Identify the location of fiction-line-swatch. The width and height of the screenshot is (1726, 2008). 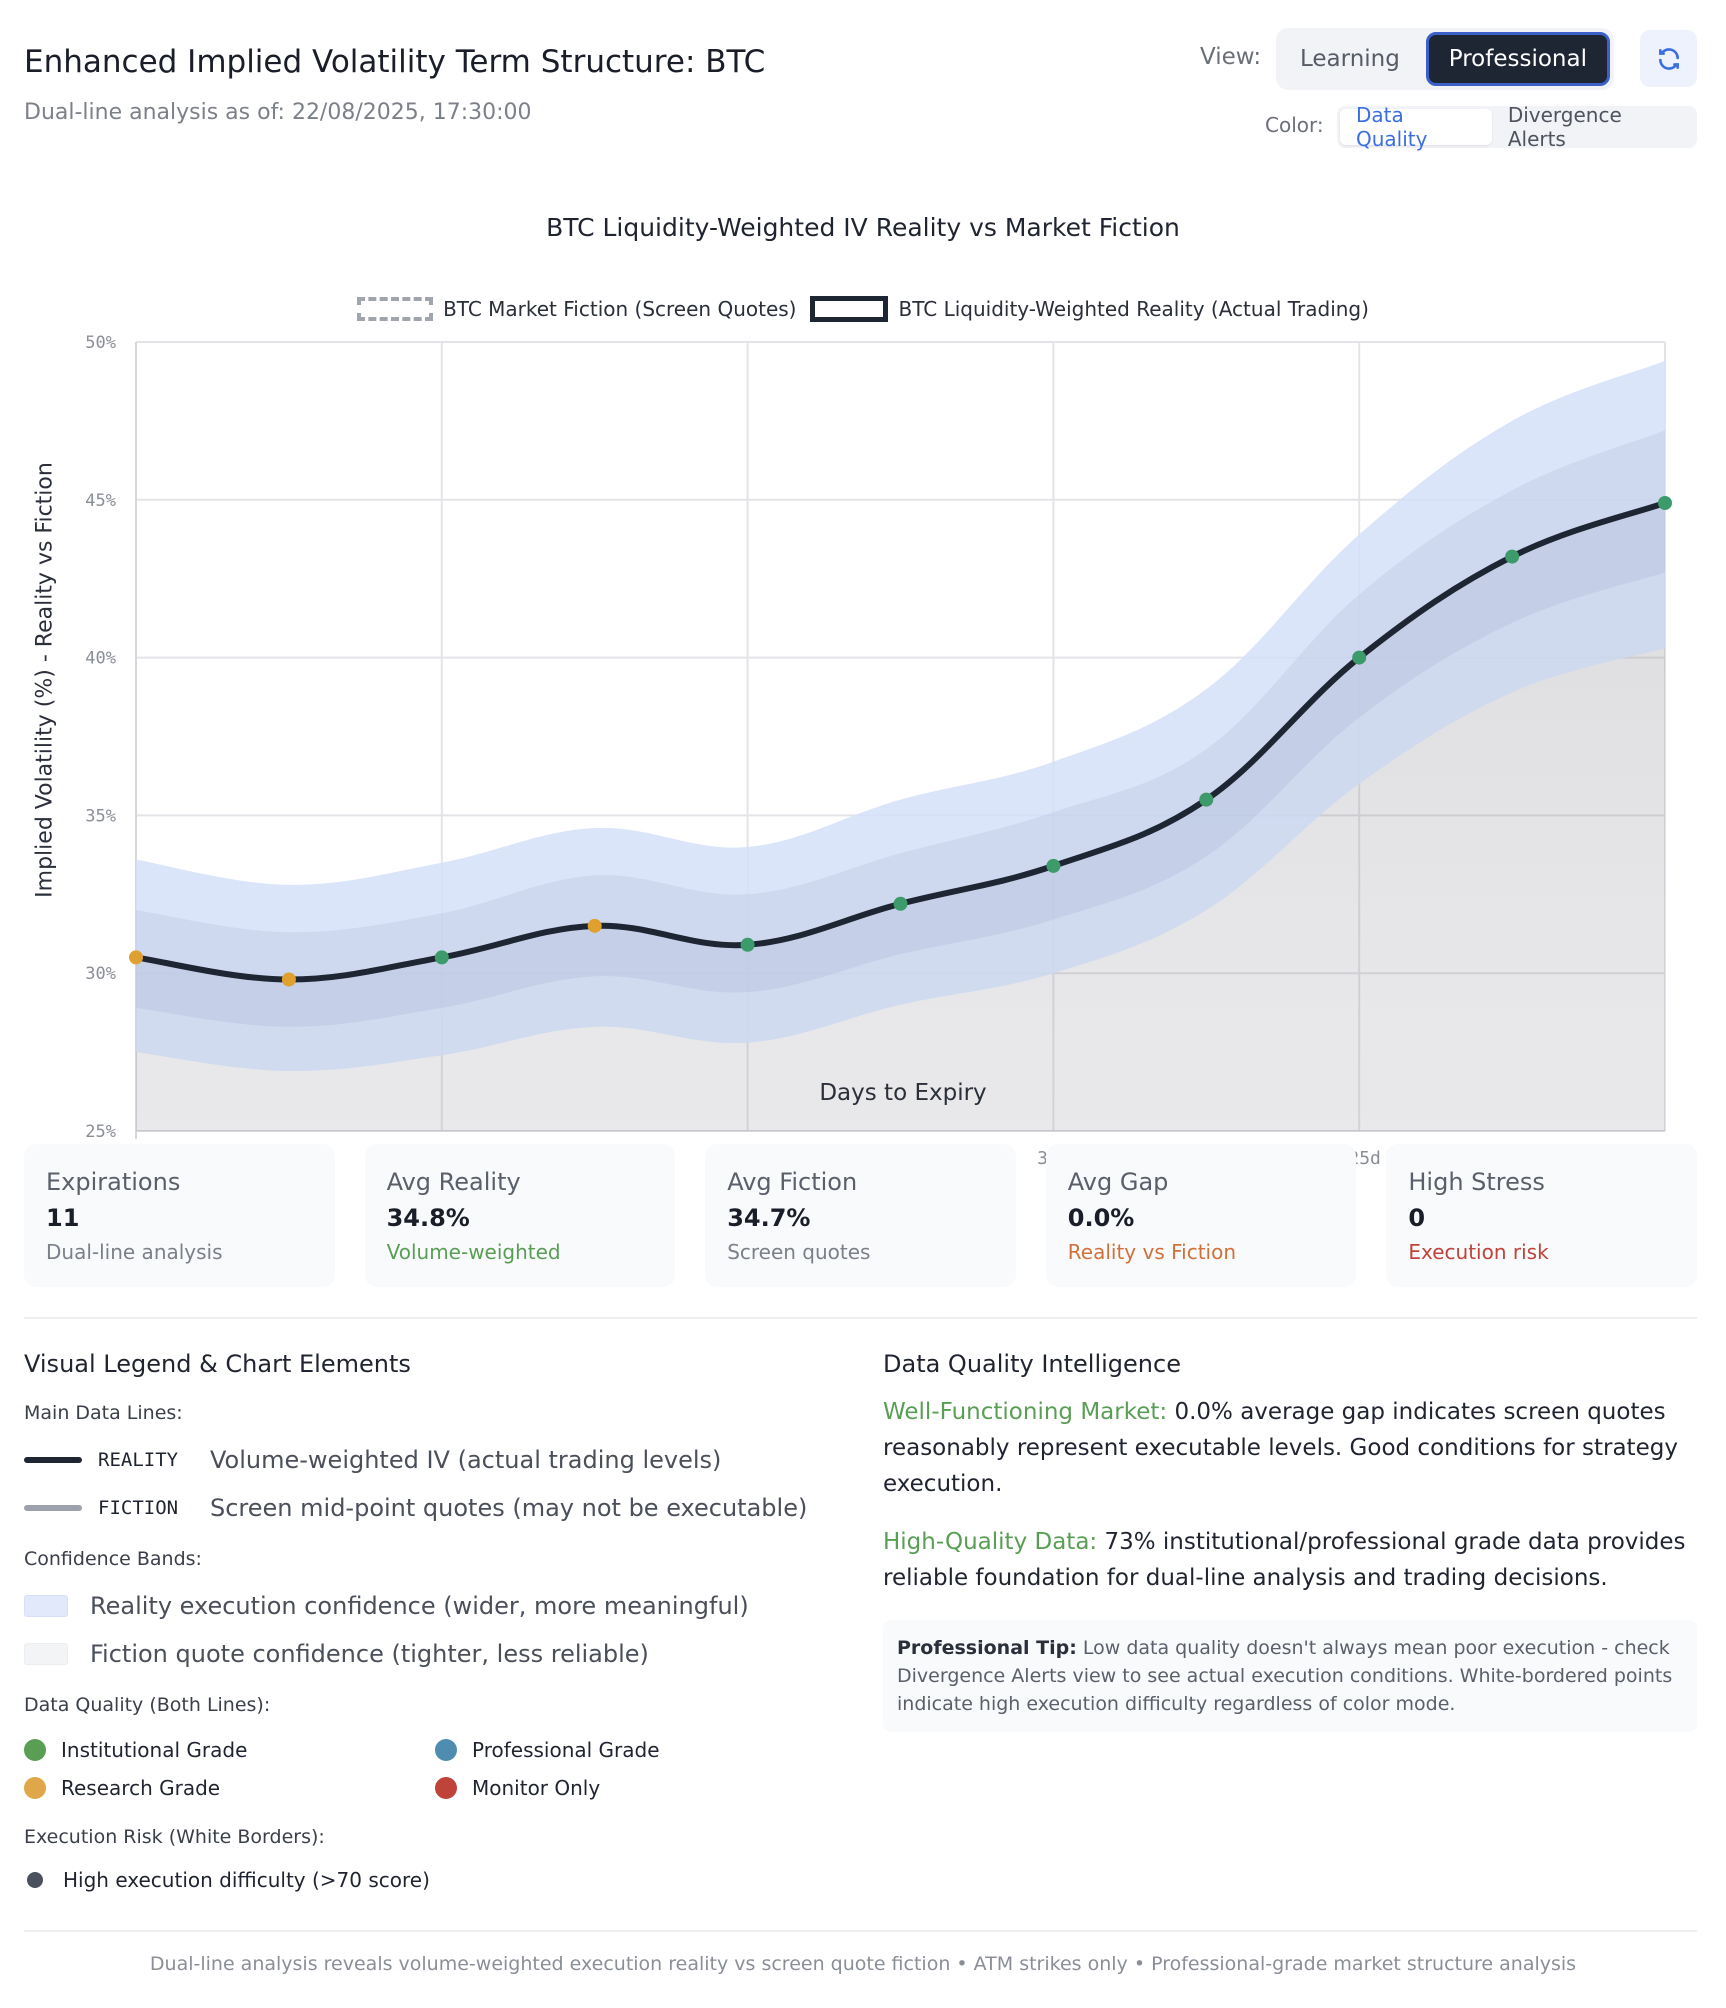
(53, 1508).